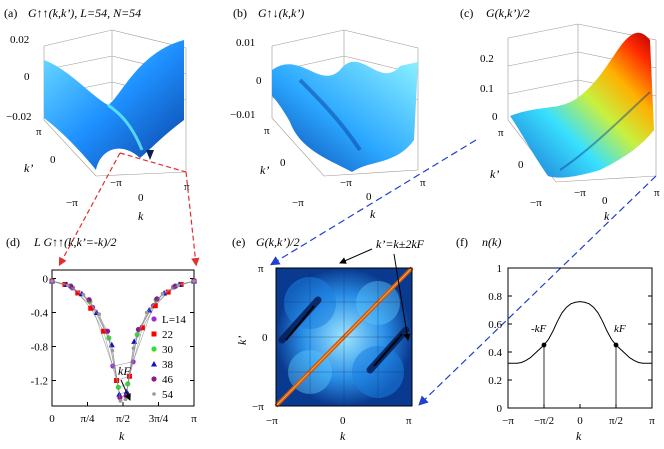  Describe the element at coordinates (356, 256) in the screenshot. I see `panel-e-arrow-top` at that location.